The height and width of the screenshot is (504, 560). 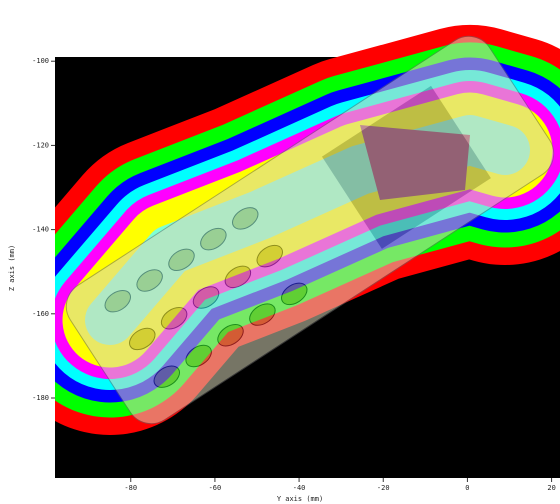 What do you see at coordinates (299, 488) in the screenshot?
I see `x-tick-label: -40` at bounding box center [299, 488].